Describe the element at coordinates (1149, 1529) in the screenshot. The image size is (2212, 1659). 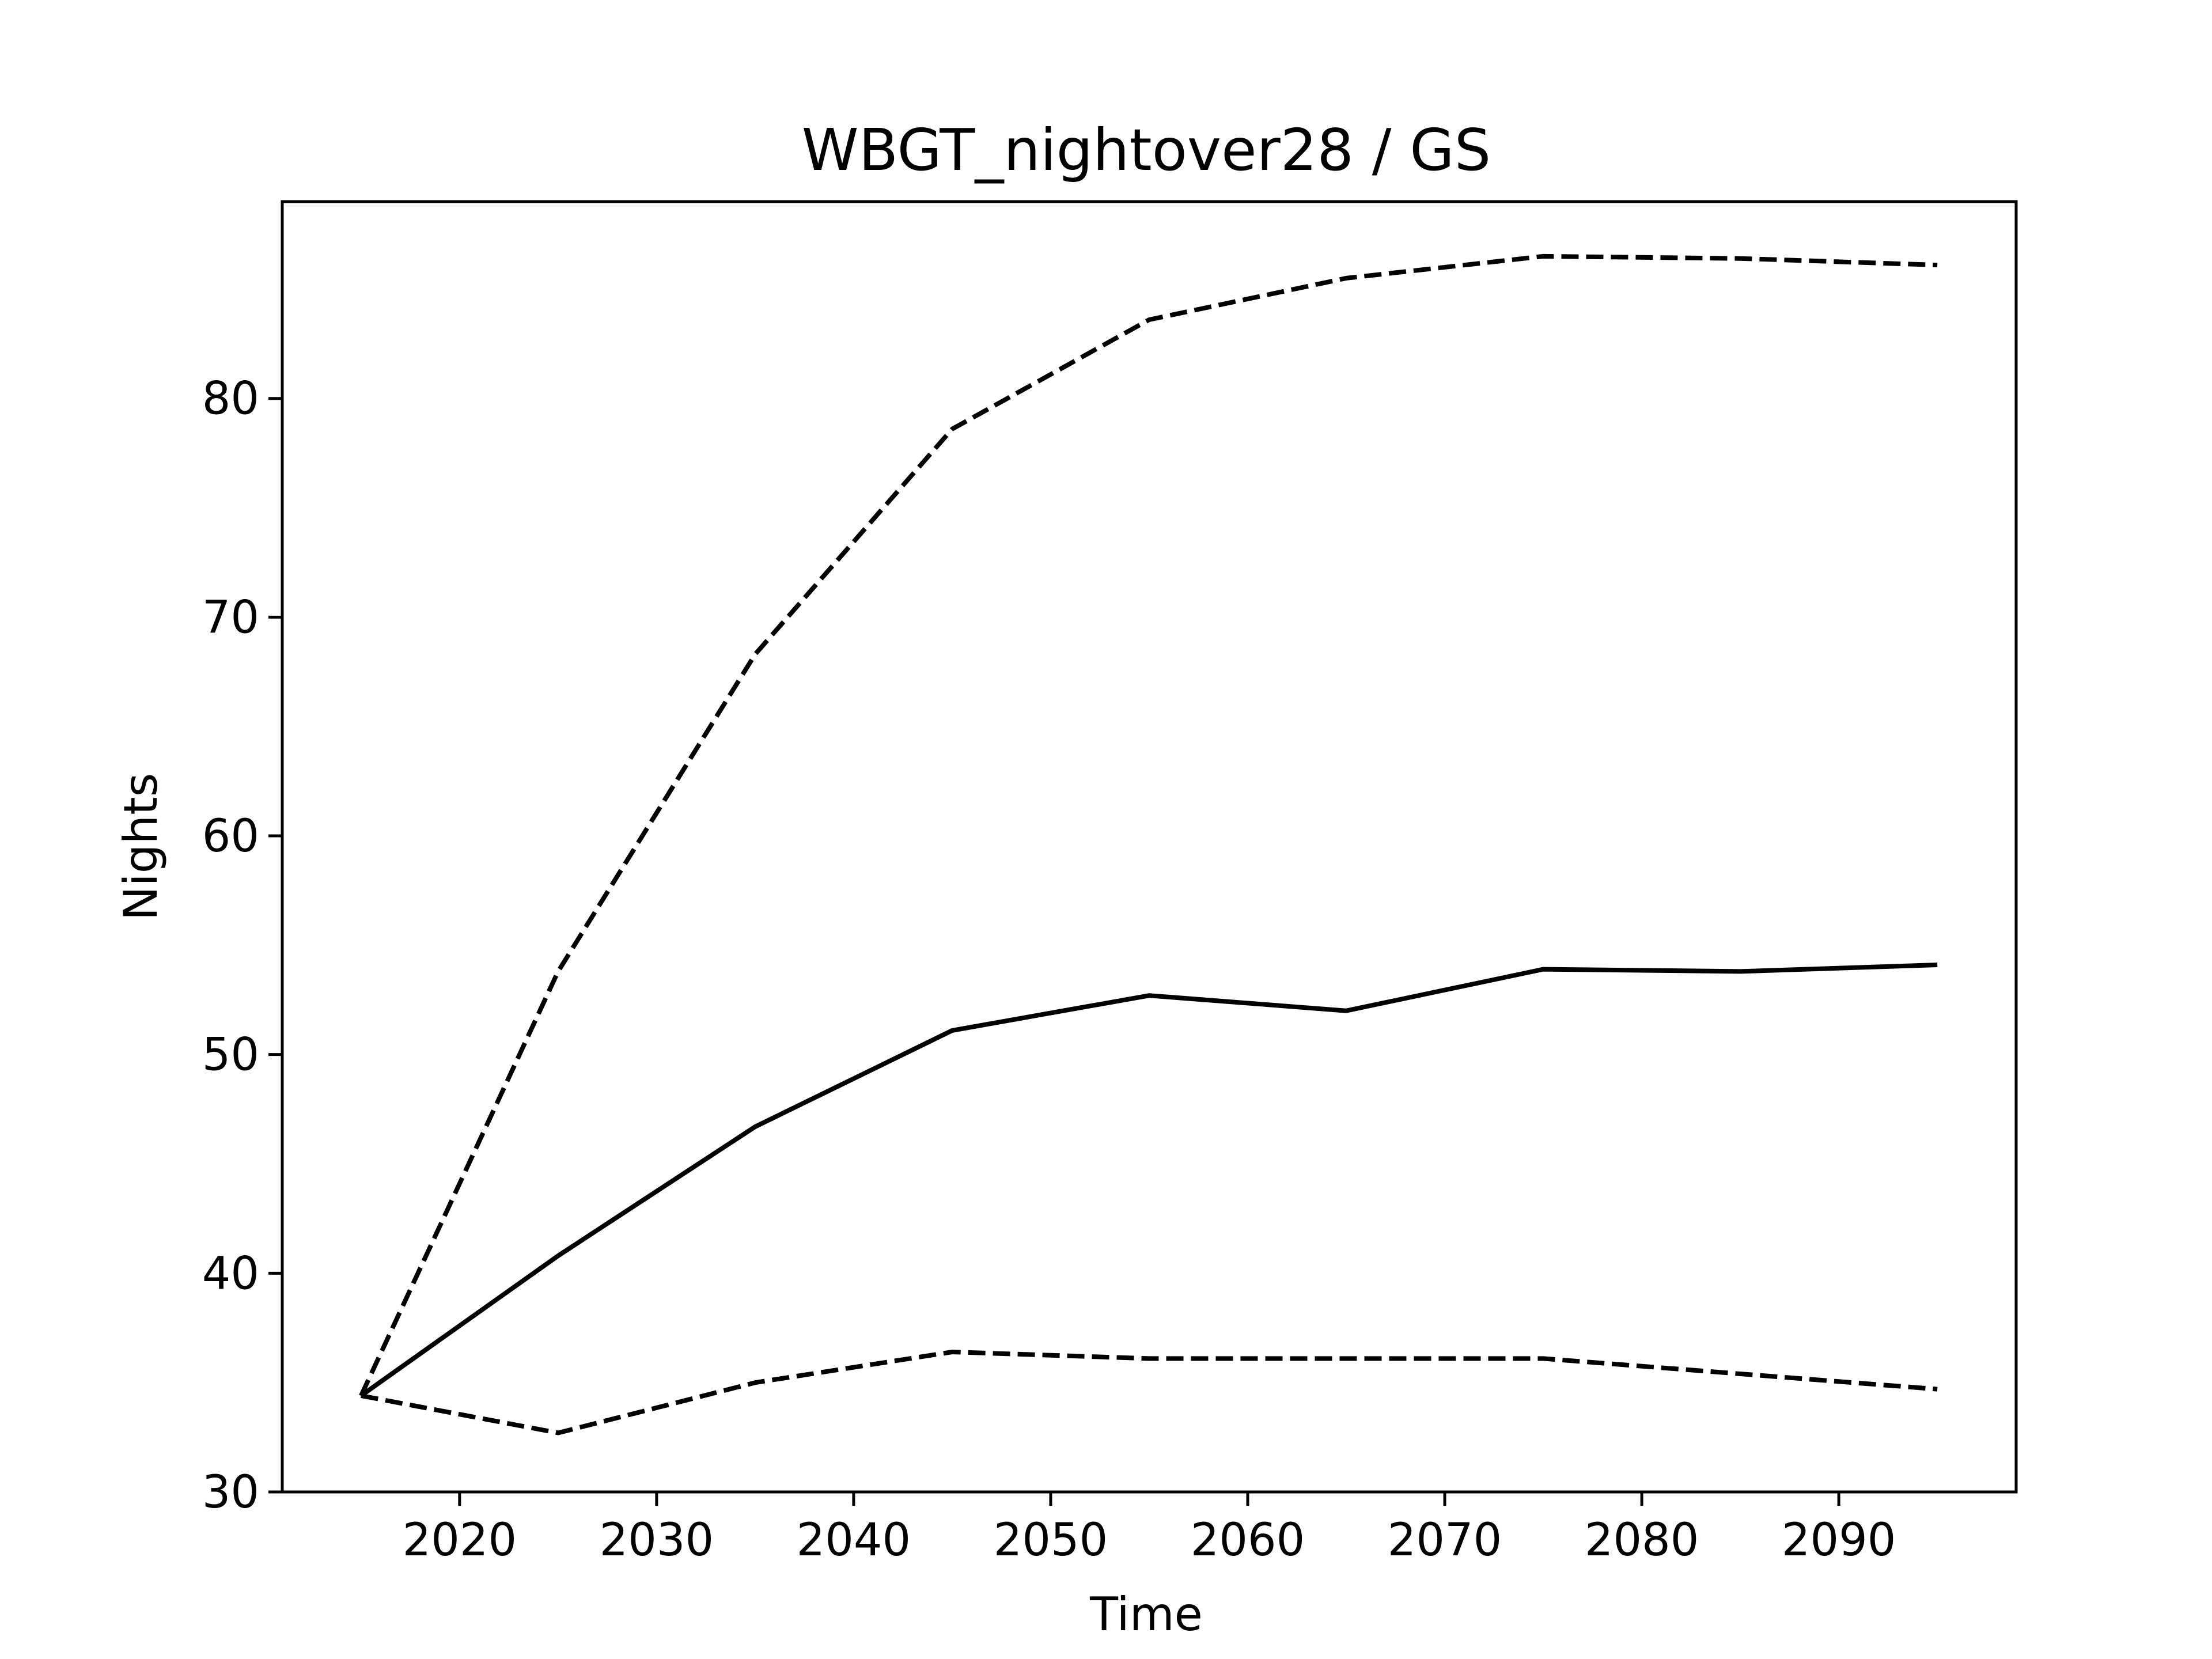
I see `x-axis-ticks: 2020 2030 2040 2050 2060 2070 2080 2090` at that location.